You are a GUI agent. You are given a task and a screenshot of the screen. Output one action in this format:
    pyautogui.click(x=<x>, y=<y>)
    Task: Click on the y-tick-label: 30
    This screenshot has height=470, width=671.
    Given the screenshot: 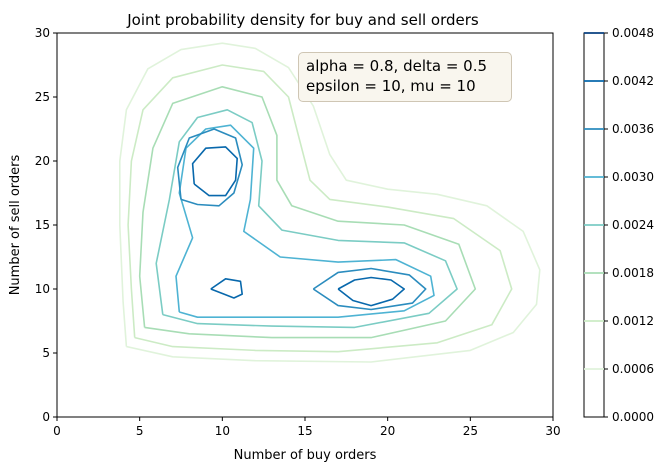 What is the action you would take?
    pyautogui.click(x=42, y=33)
    